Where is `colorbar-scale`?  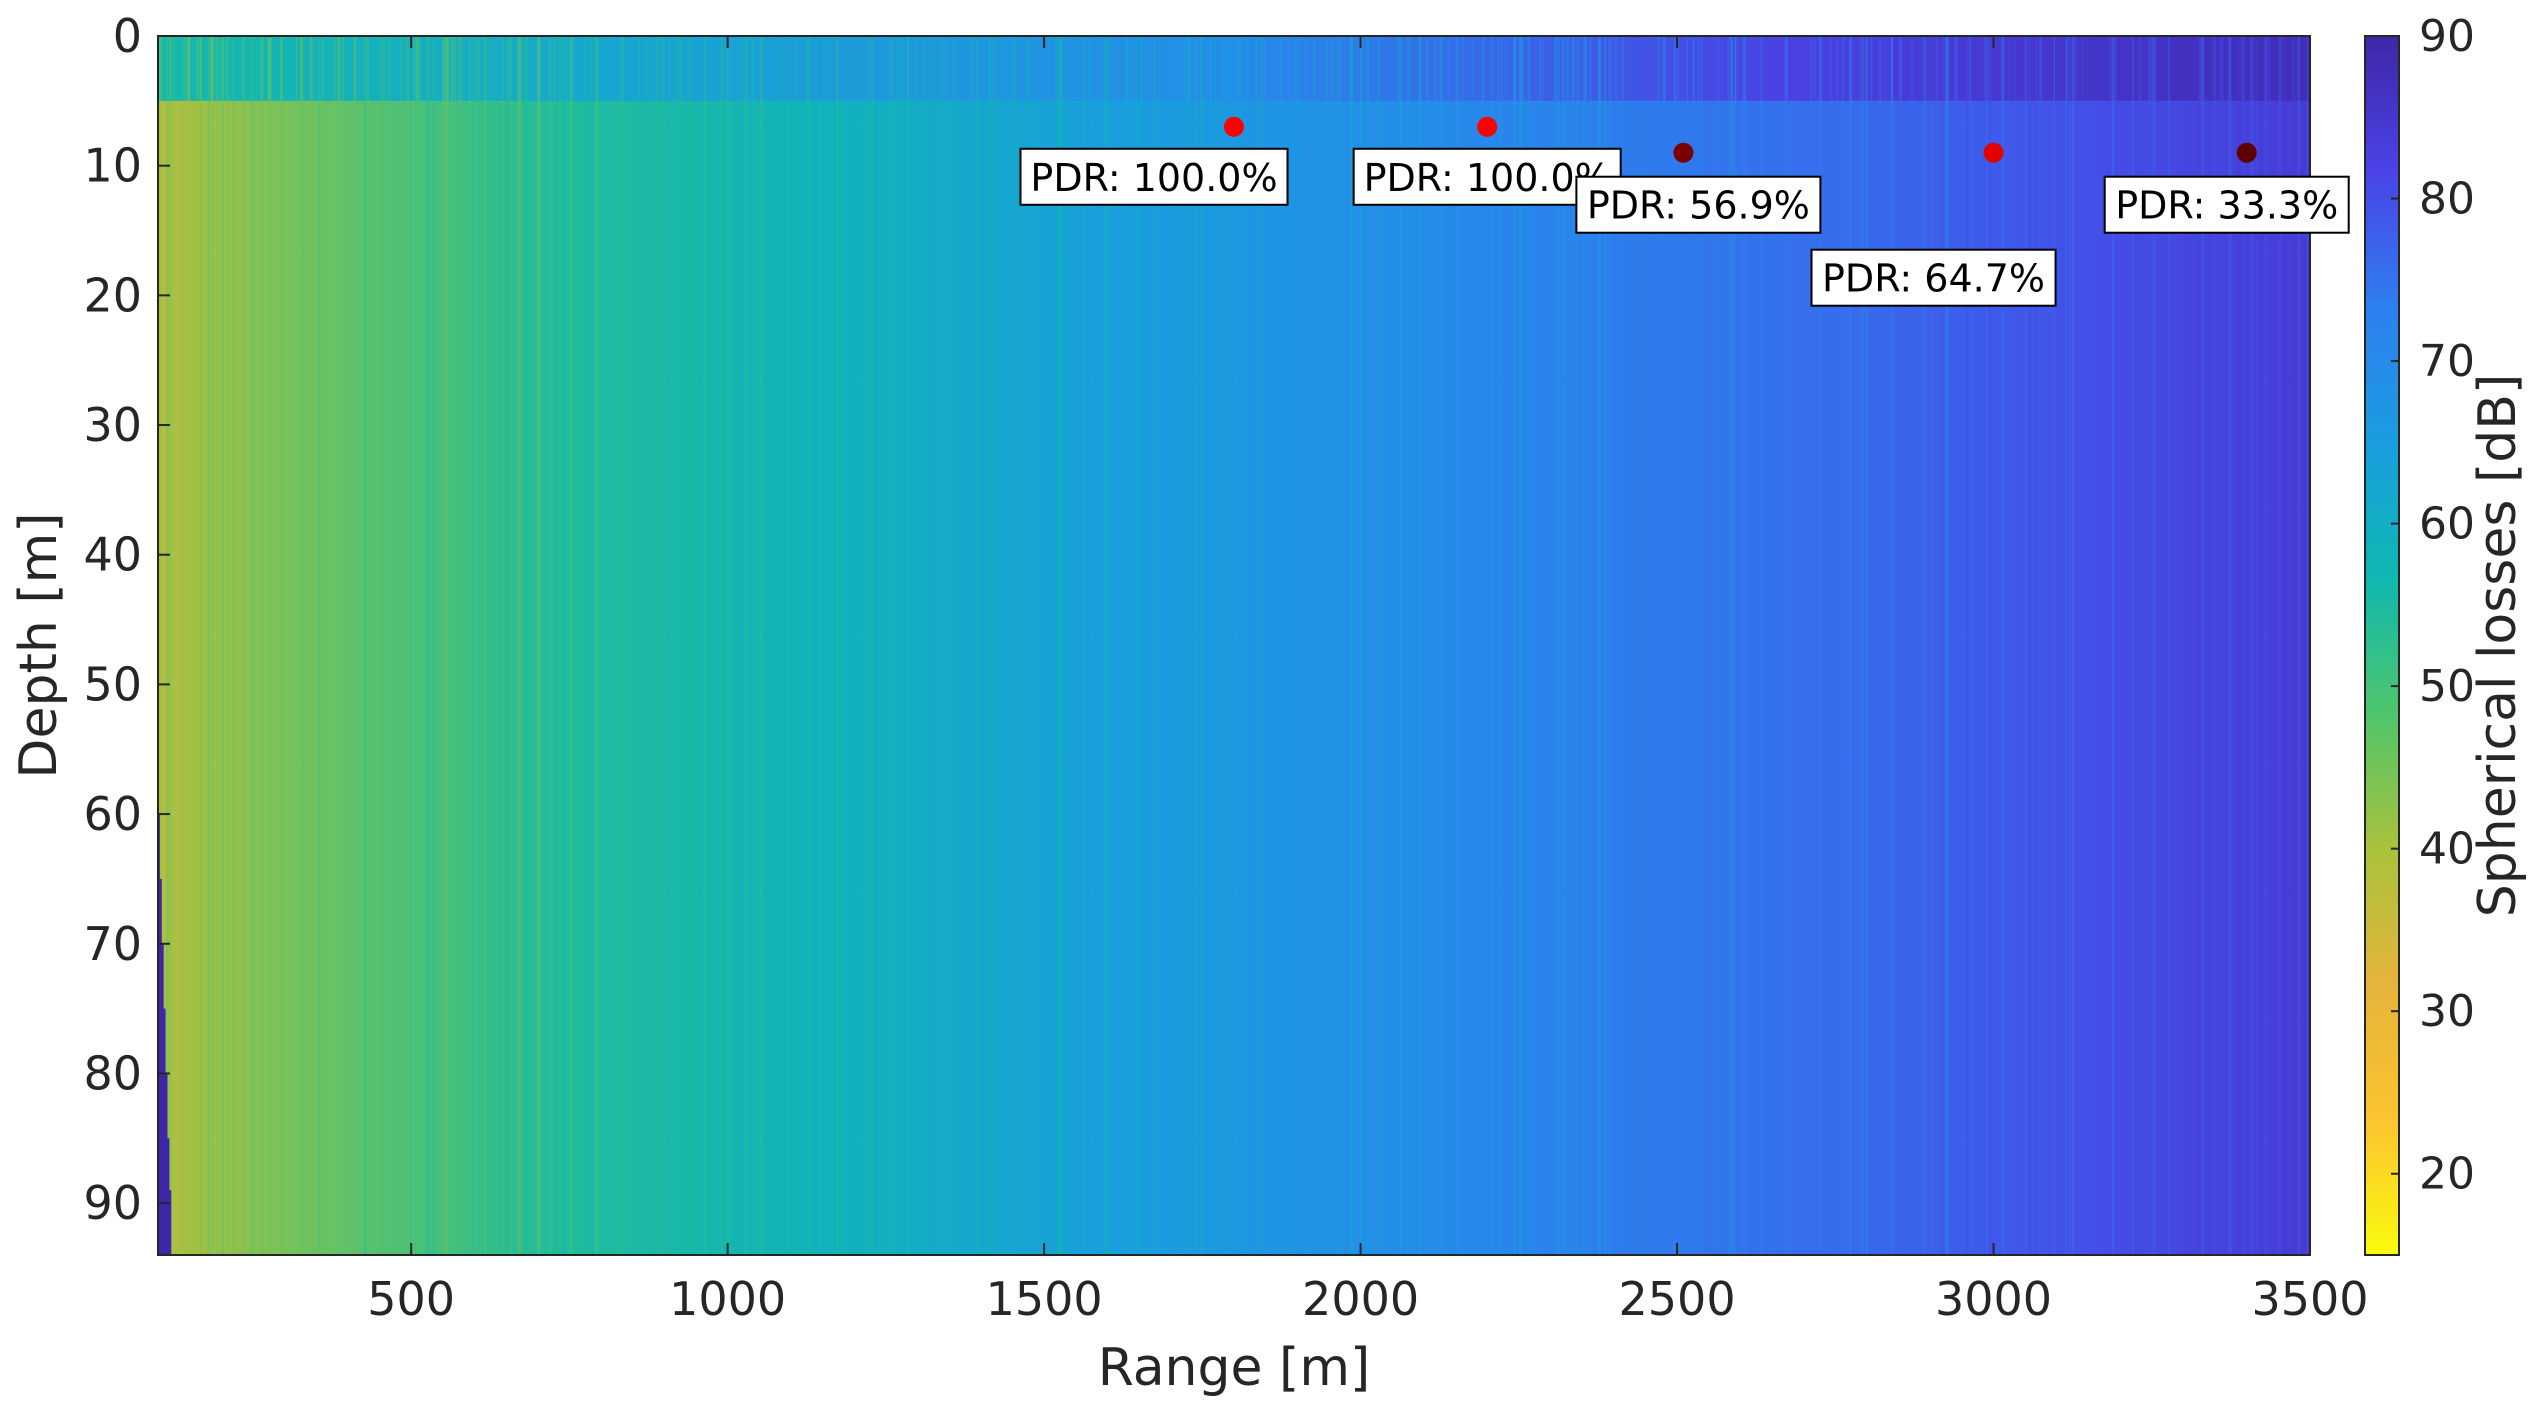 colorbar-scale is located at coordinates (2382, 645).